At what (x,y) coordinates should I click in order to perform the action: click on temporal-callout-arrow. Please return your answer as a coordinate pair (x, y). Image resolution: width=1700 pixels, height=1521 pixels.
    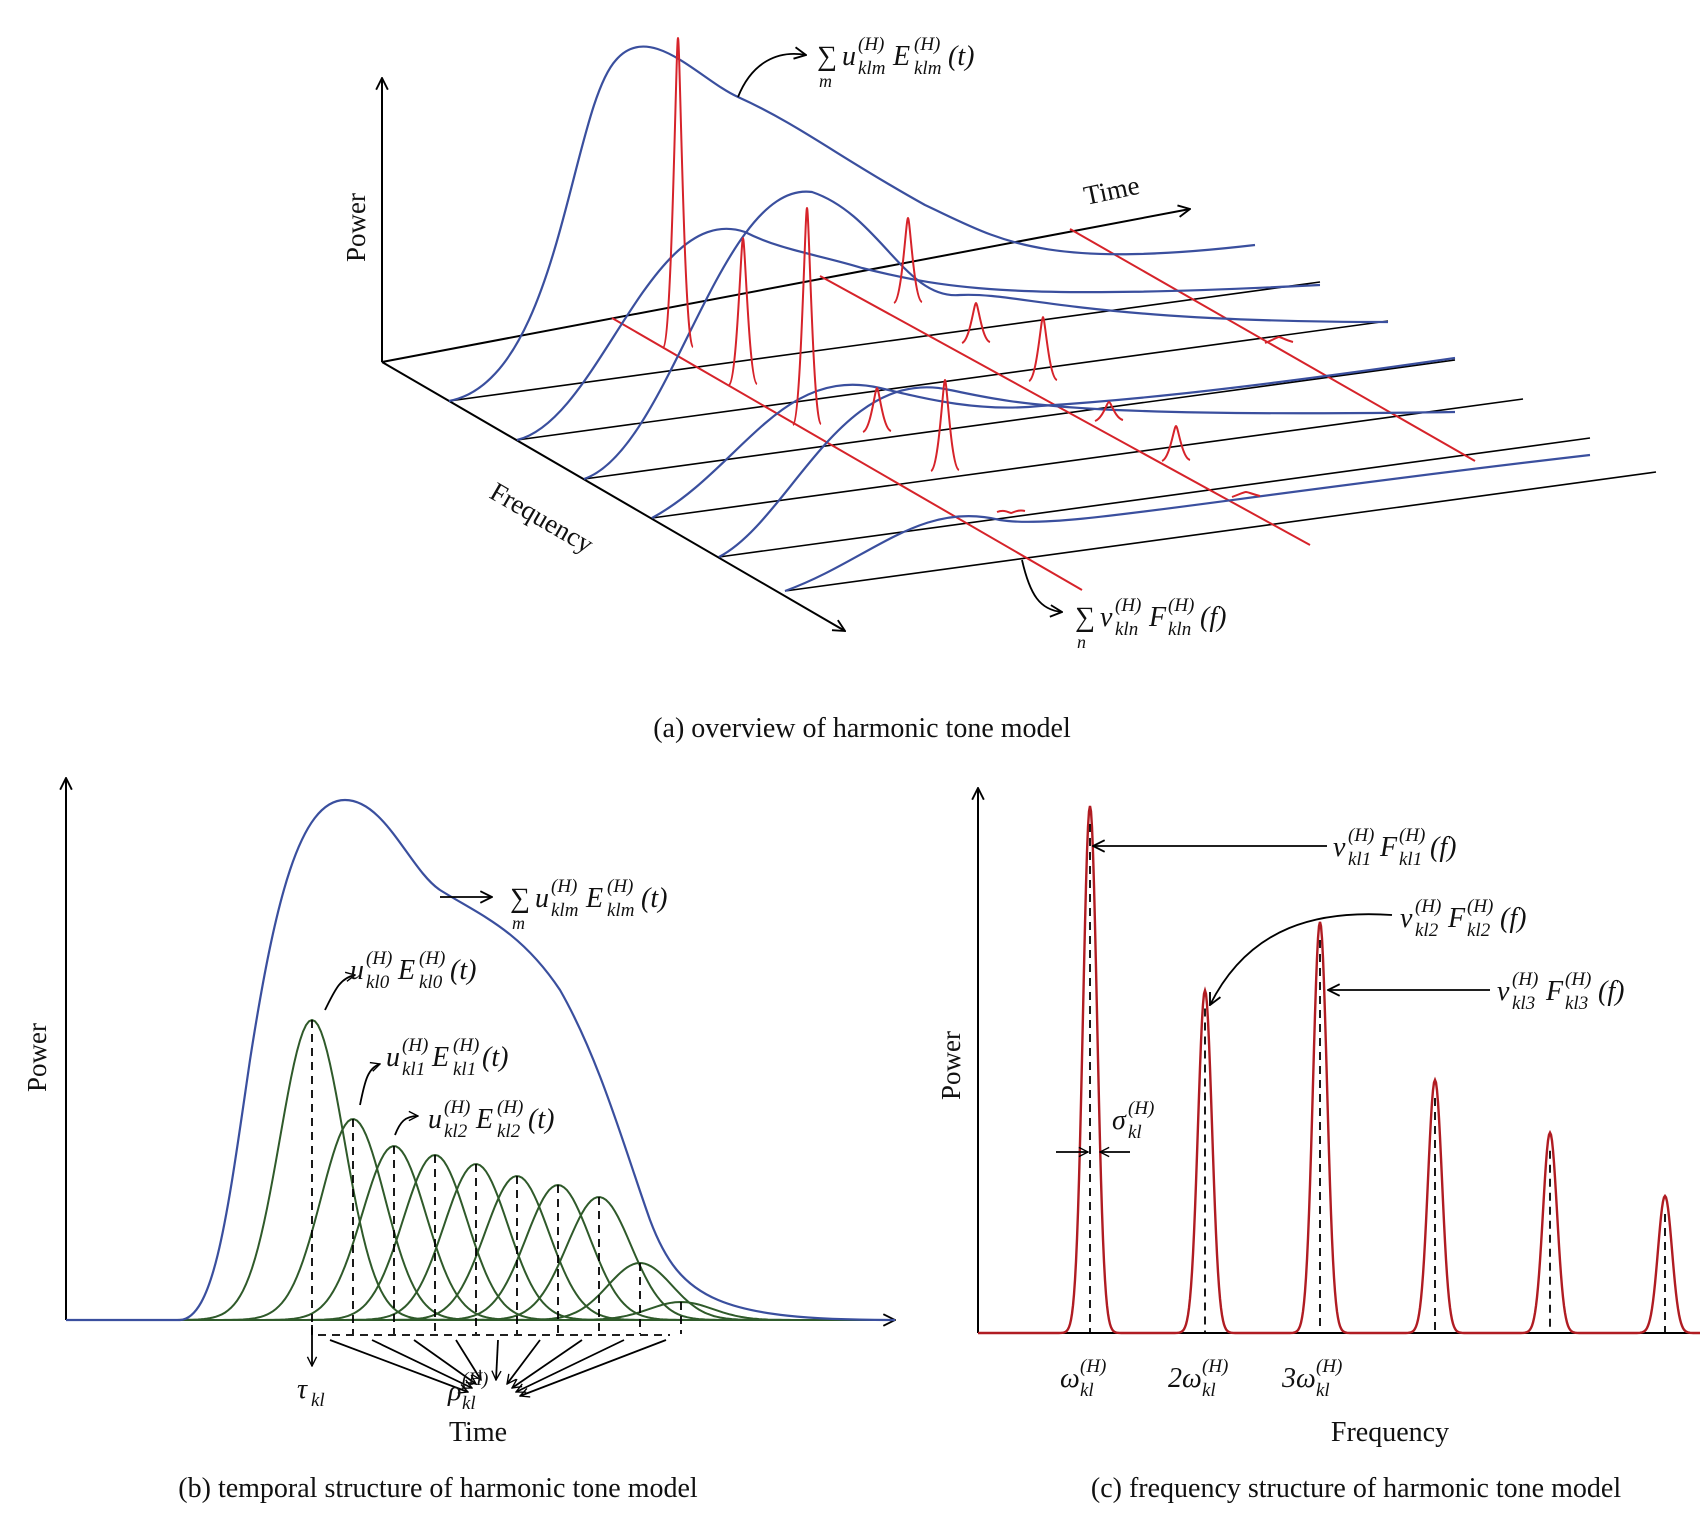
    Looking at the image, I should click on (771, 76).